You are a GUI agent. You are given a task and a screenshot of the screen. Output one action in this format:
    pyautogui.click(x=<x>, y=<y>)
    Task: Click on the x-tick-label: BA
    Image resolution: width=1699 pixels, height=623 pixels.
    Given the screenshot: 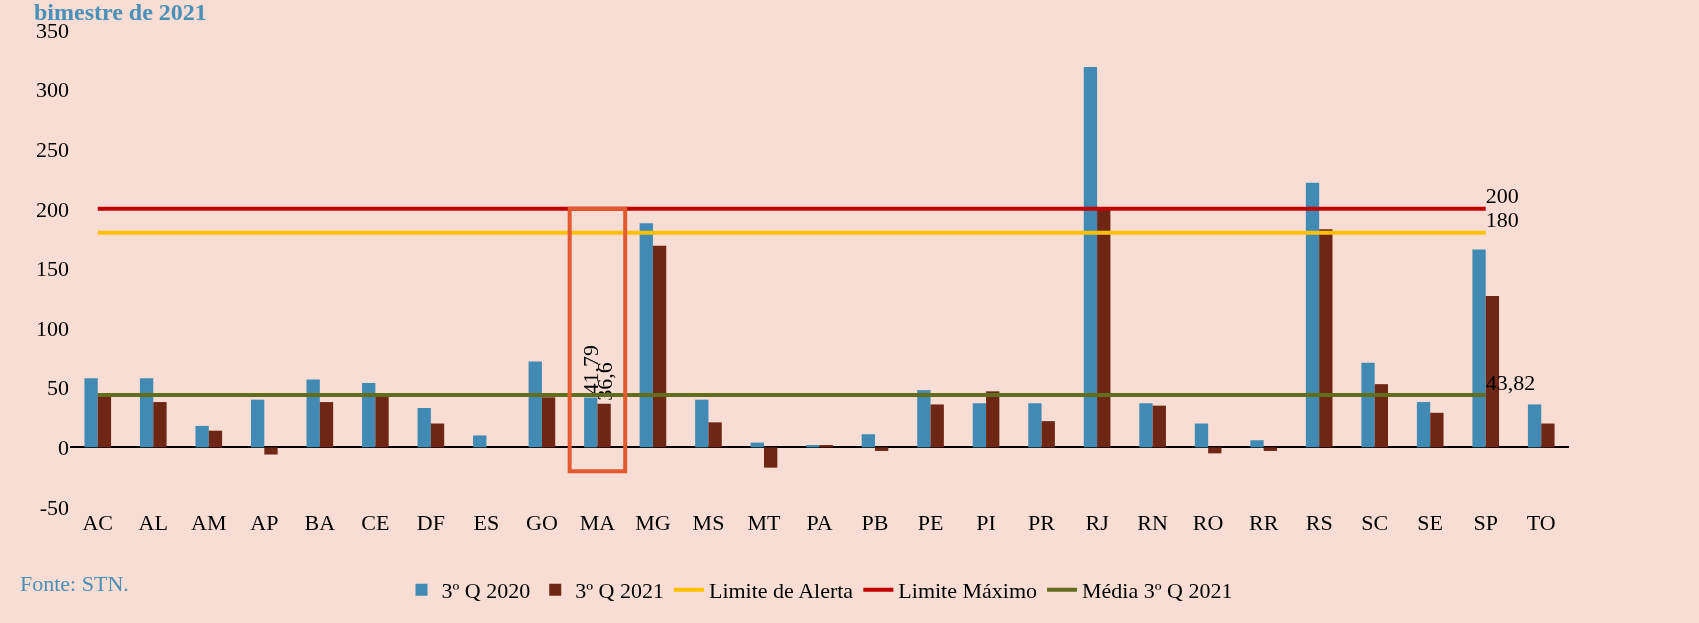 What is the action you would take?
    pyautogui.click(x=320, y=522)
    